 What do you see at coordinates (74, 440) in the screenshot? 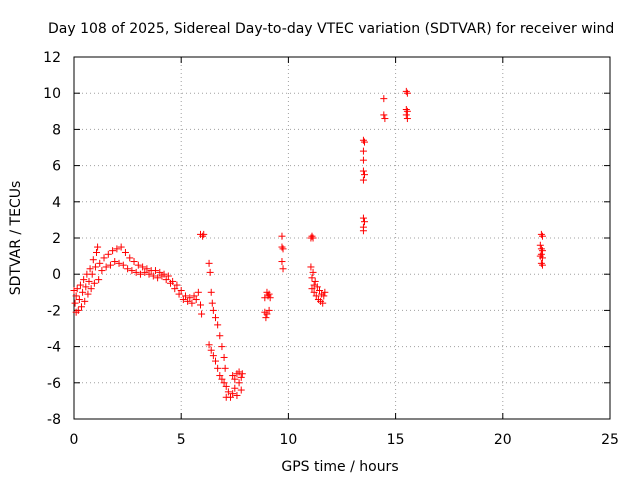
I see `x-tick-label: 0` at bounding box center [74, 440].